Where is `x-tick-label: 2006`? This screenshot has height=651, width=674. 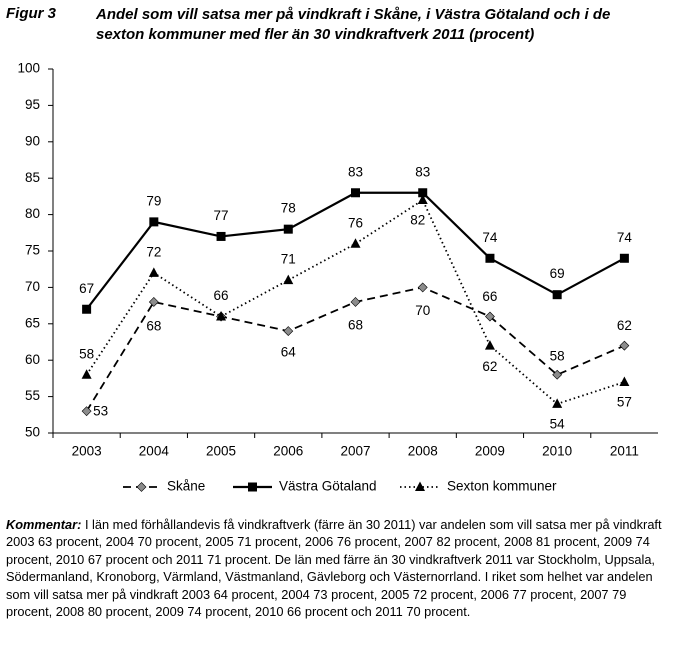 x-tick-label: 2006 is located at coordinates (288, 451).